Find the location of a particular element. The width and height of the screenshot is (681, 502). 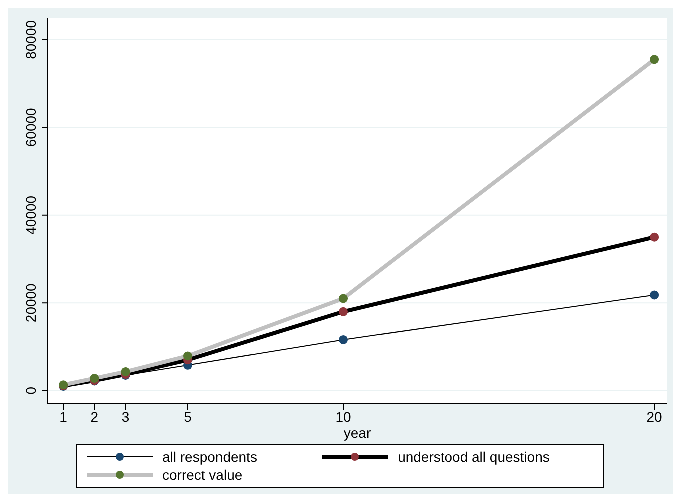

x-tick-label: 2 is located at coordinates (94, 416).